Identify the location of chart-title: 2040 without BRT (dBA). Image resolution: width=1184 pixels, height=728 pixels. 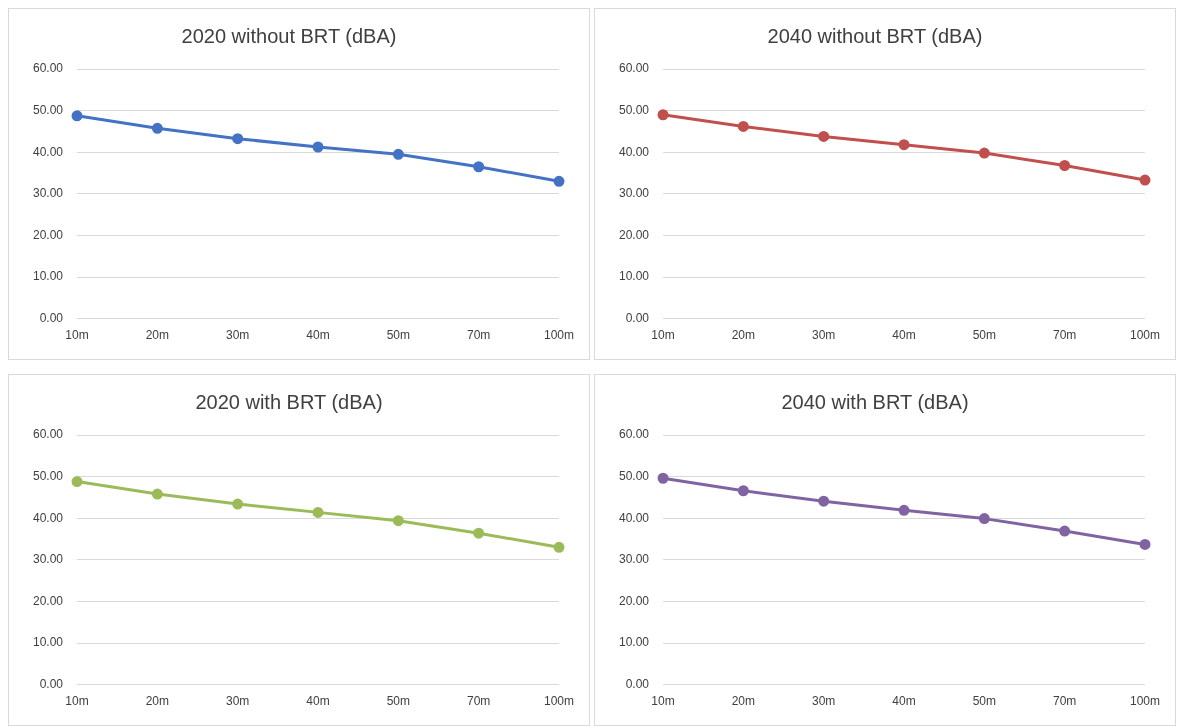
(875, 35).